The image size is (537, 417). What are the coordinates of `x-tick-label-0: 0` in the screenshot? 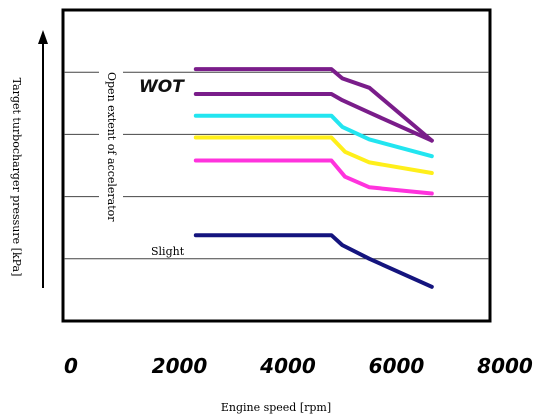 It's located at (71, 366).